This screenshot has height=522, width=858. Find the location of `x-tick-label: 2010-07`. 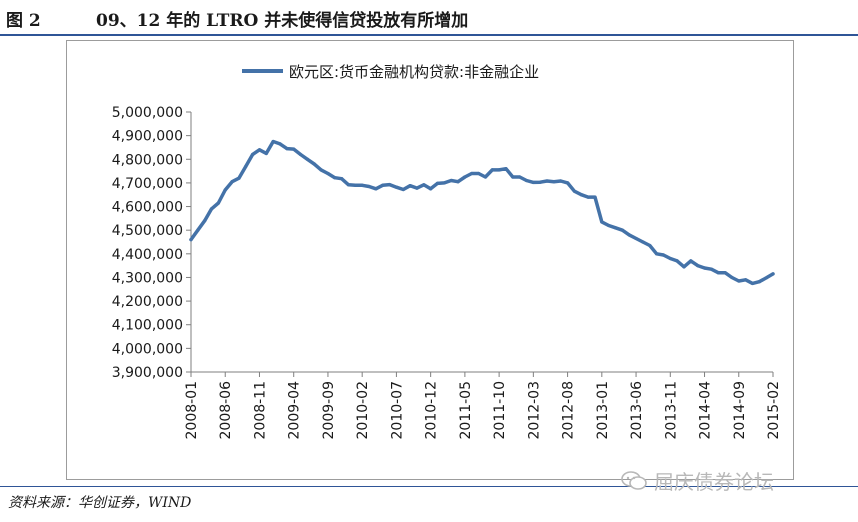

x-tick-label: 2010-07 is located at coordinates (397, 410).